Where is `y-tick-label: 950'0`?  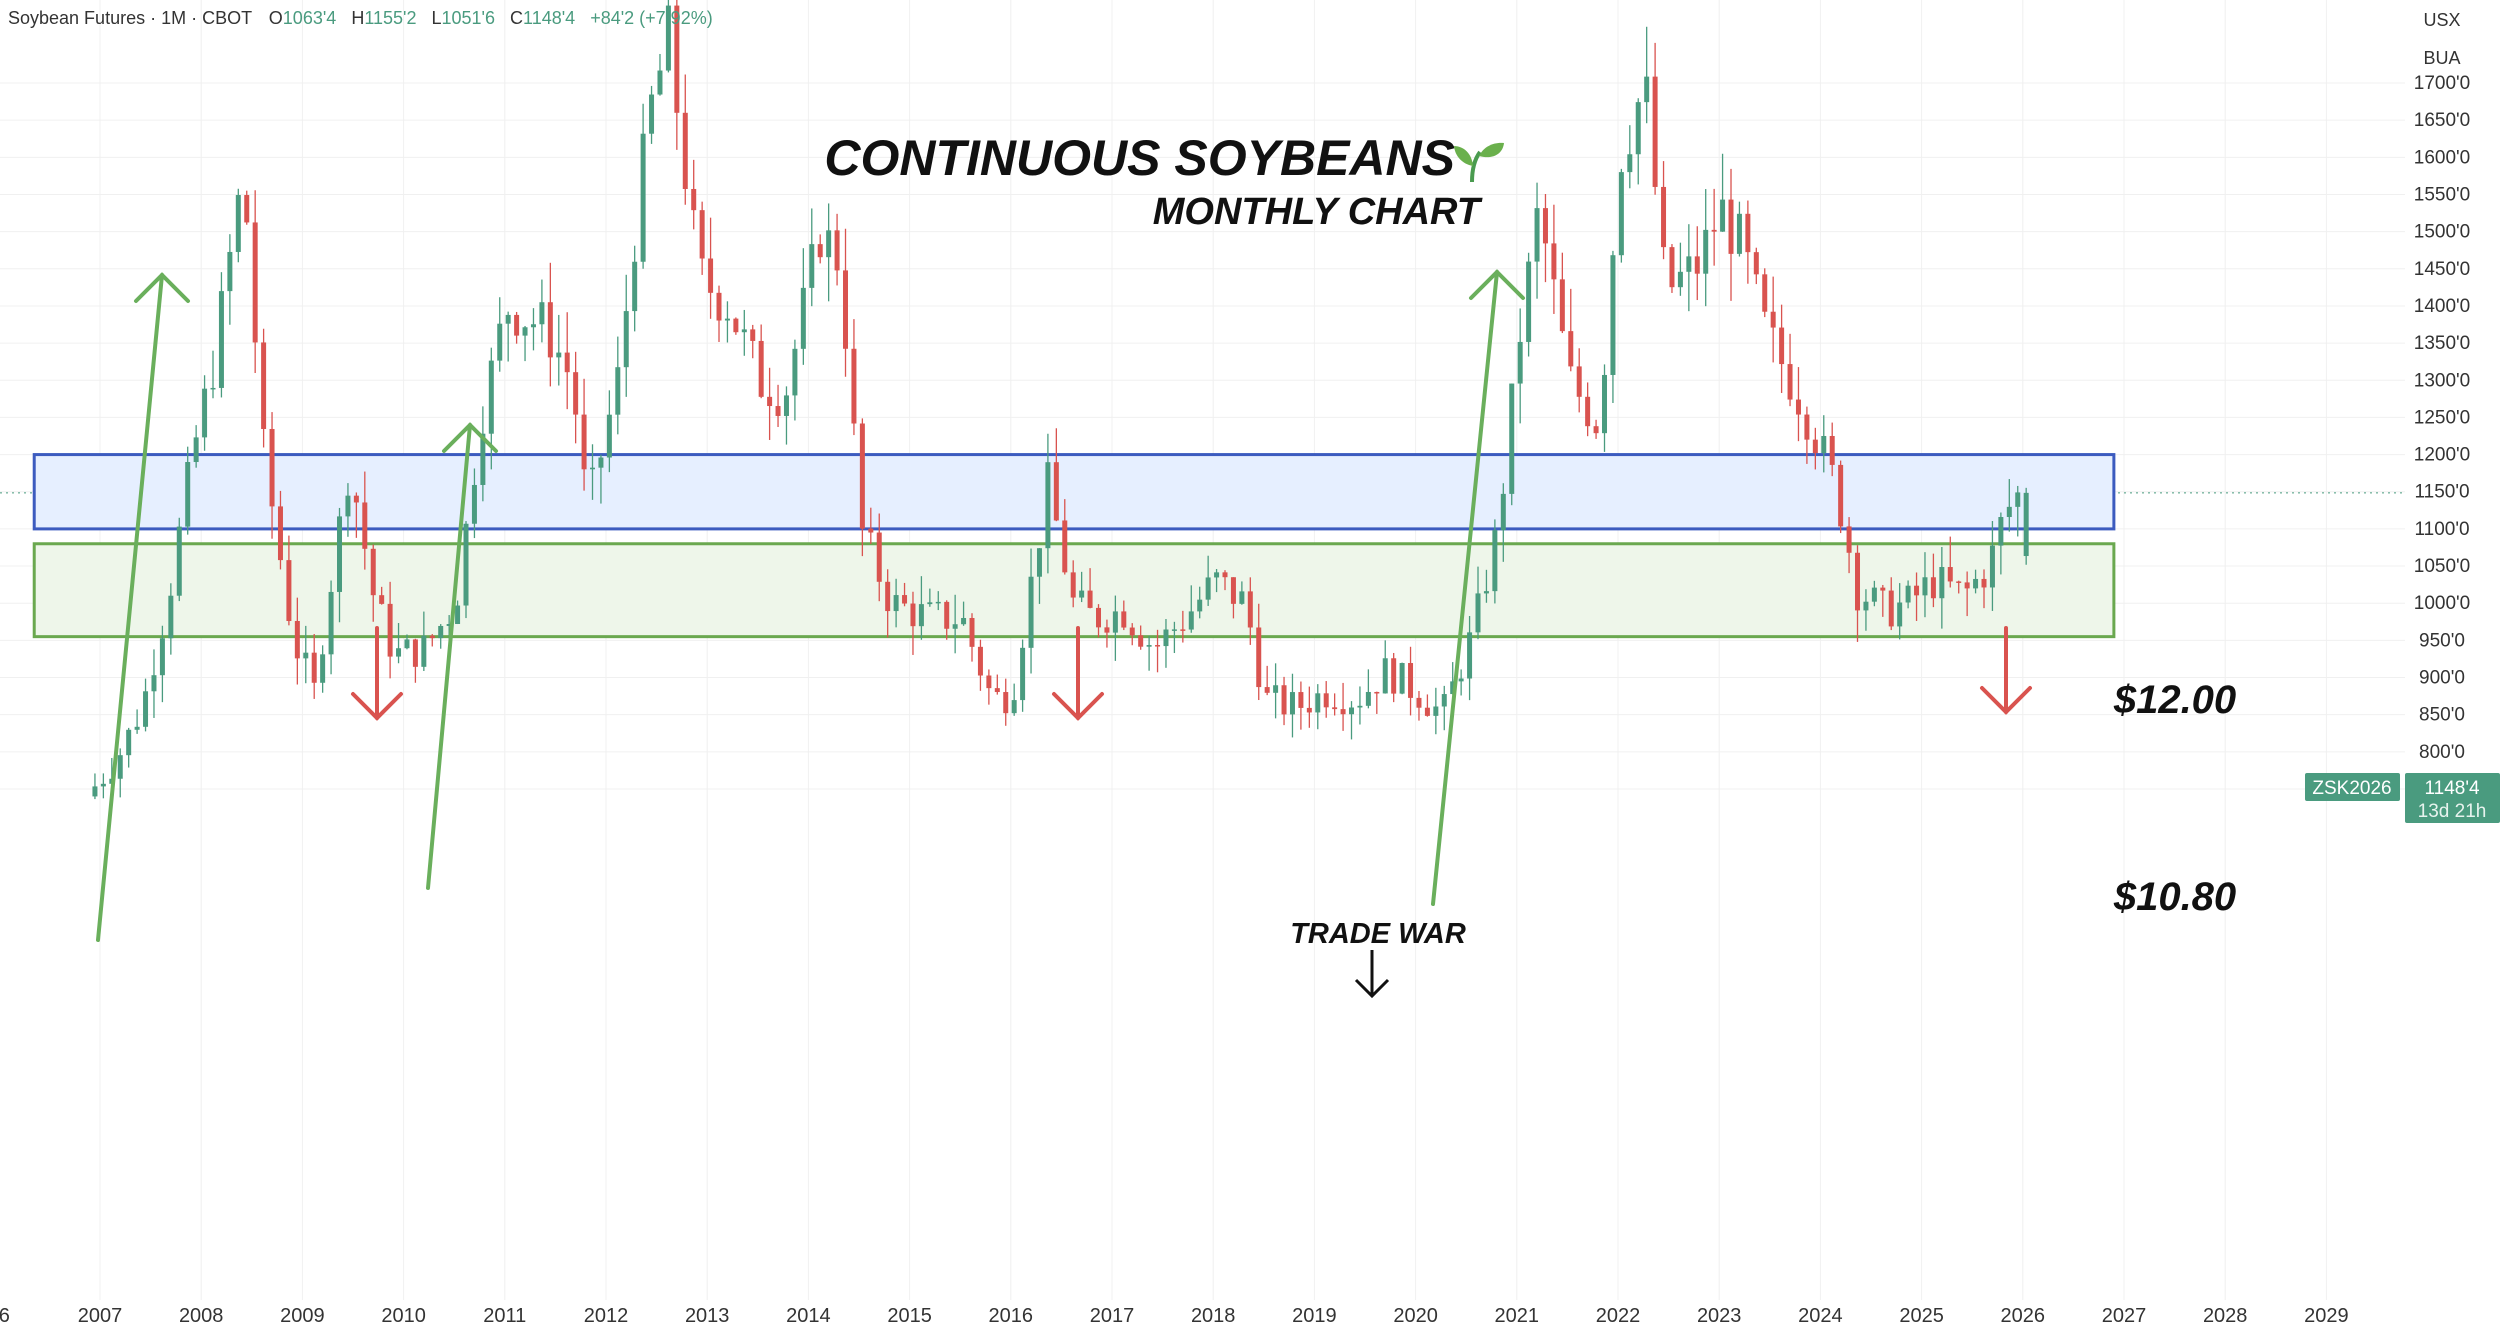
y-tick-label: 950'0 is located at coordinates (2442, 640).